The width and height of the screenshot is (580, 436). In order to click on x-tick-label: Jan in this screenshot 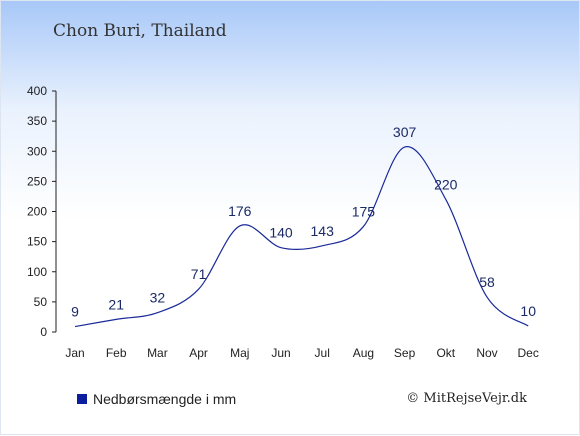, I will do `click(74, 353)`.